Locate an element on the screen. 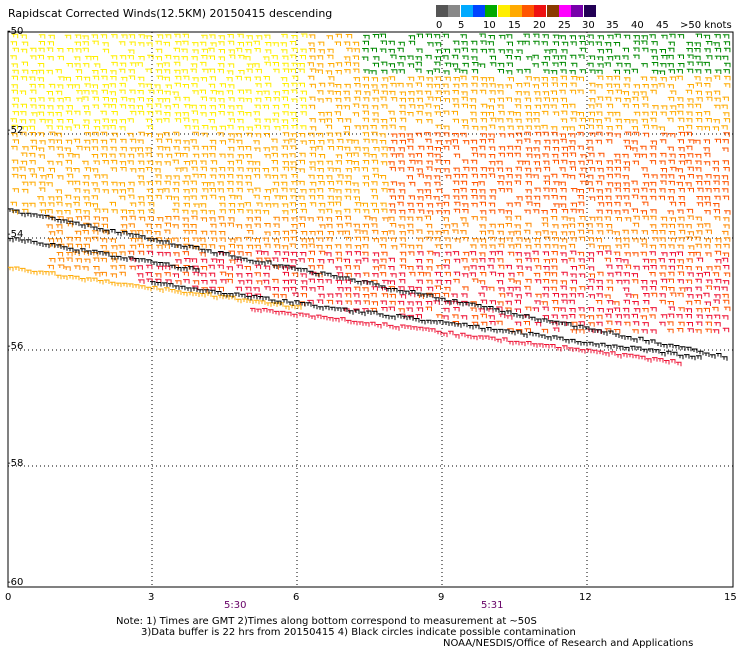  x-label: 12 is located at coordinates (585, 597).